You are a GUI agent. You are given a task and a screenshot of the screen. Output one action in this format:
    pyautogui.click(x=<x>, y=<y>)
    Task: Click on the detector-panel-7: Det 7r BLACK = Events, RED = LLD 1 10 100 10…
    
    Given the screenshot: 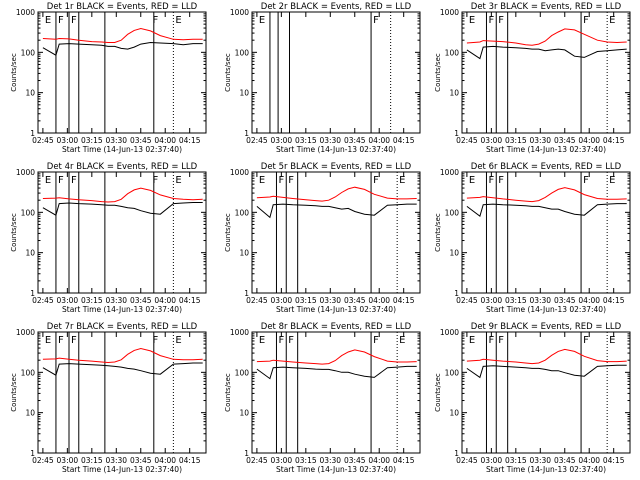 What is the action you would take?
    pyautogui.click(x=108, y=398)
    